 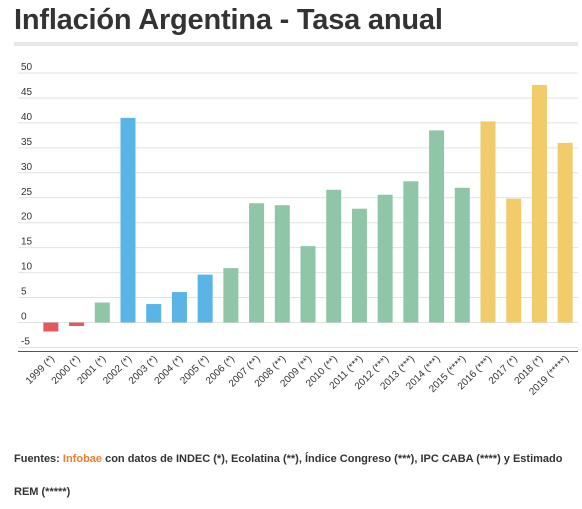 What do you see at coordinates (27, 192) in the screenshot?
I see `y-tick-label: 25` at bounding box center [27, 192].